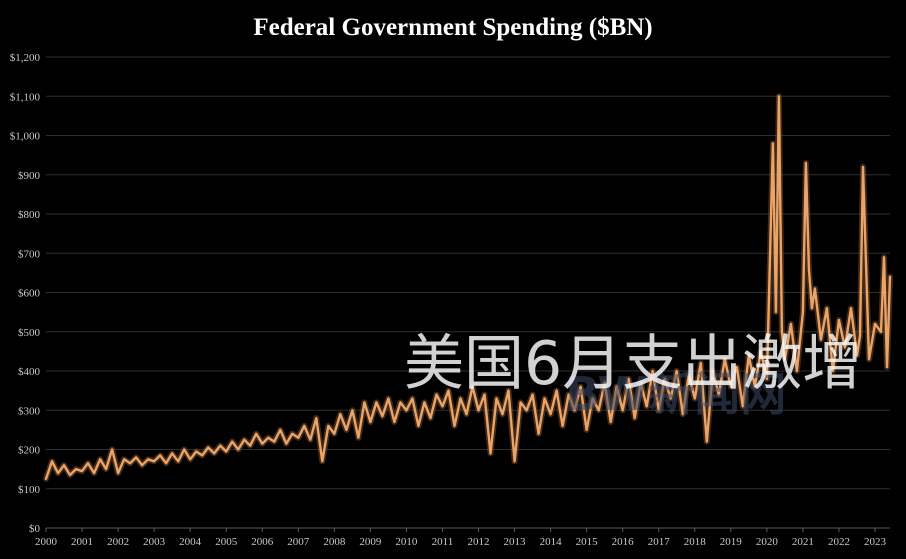  Describe the element at coordinates (406, 542) in the screenshot. I see `x-tick-label: 2010` at that location.